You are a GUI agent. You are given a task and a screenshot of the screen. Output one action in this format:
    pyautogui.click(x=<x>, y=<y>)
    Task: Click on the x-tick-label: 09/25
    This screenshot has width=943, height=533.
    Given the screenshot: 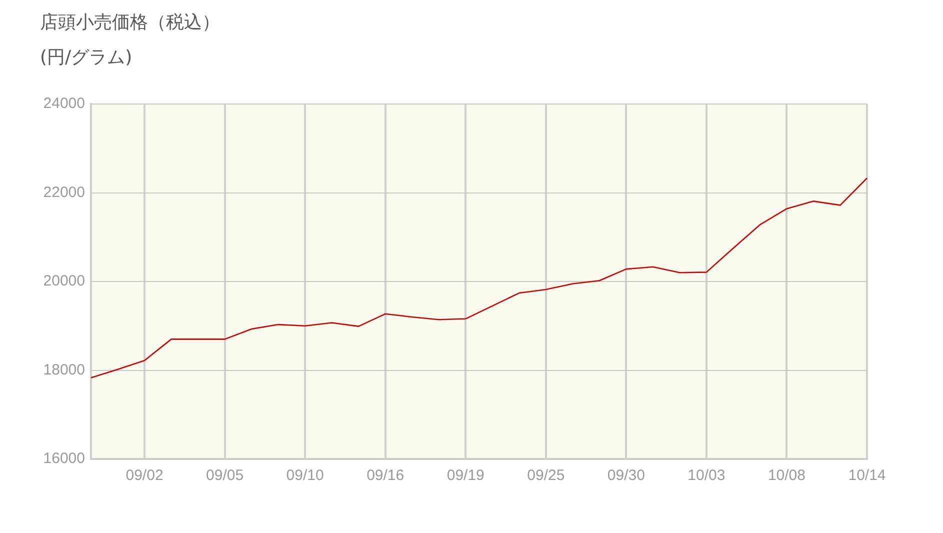 What is the action you would take?
    pyautogui.click(x=546, y=475)
    